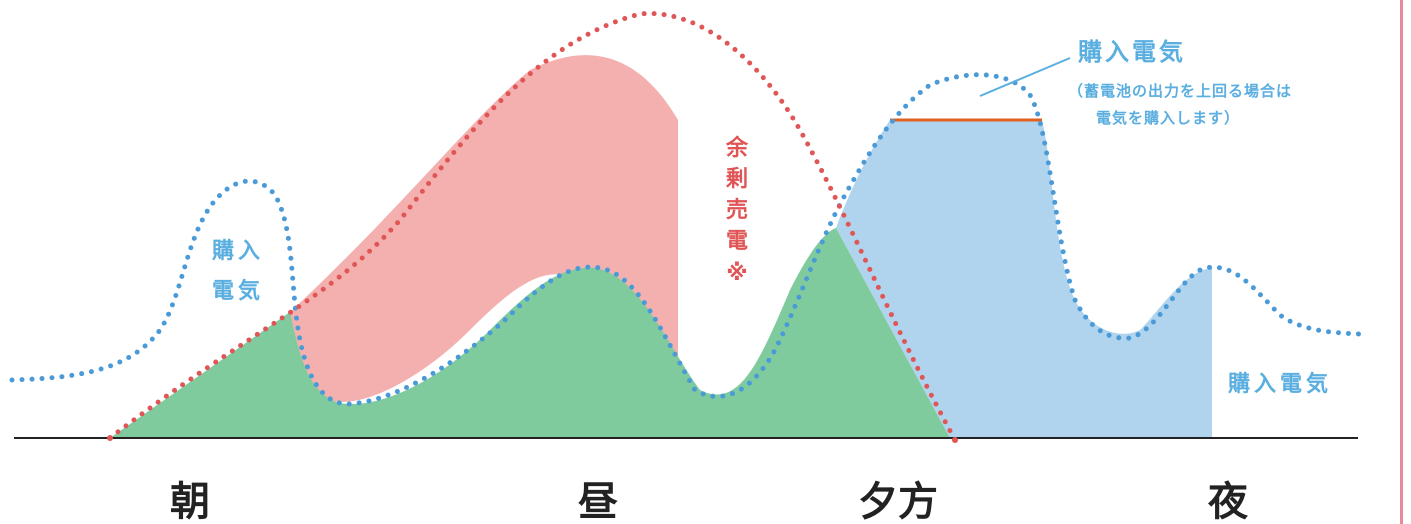 The image size is (1411, 524). Describe the element at coordinates (898, 501) in the screenshot. I see `time-label-evening: 夕方` at that location.